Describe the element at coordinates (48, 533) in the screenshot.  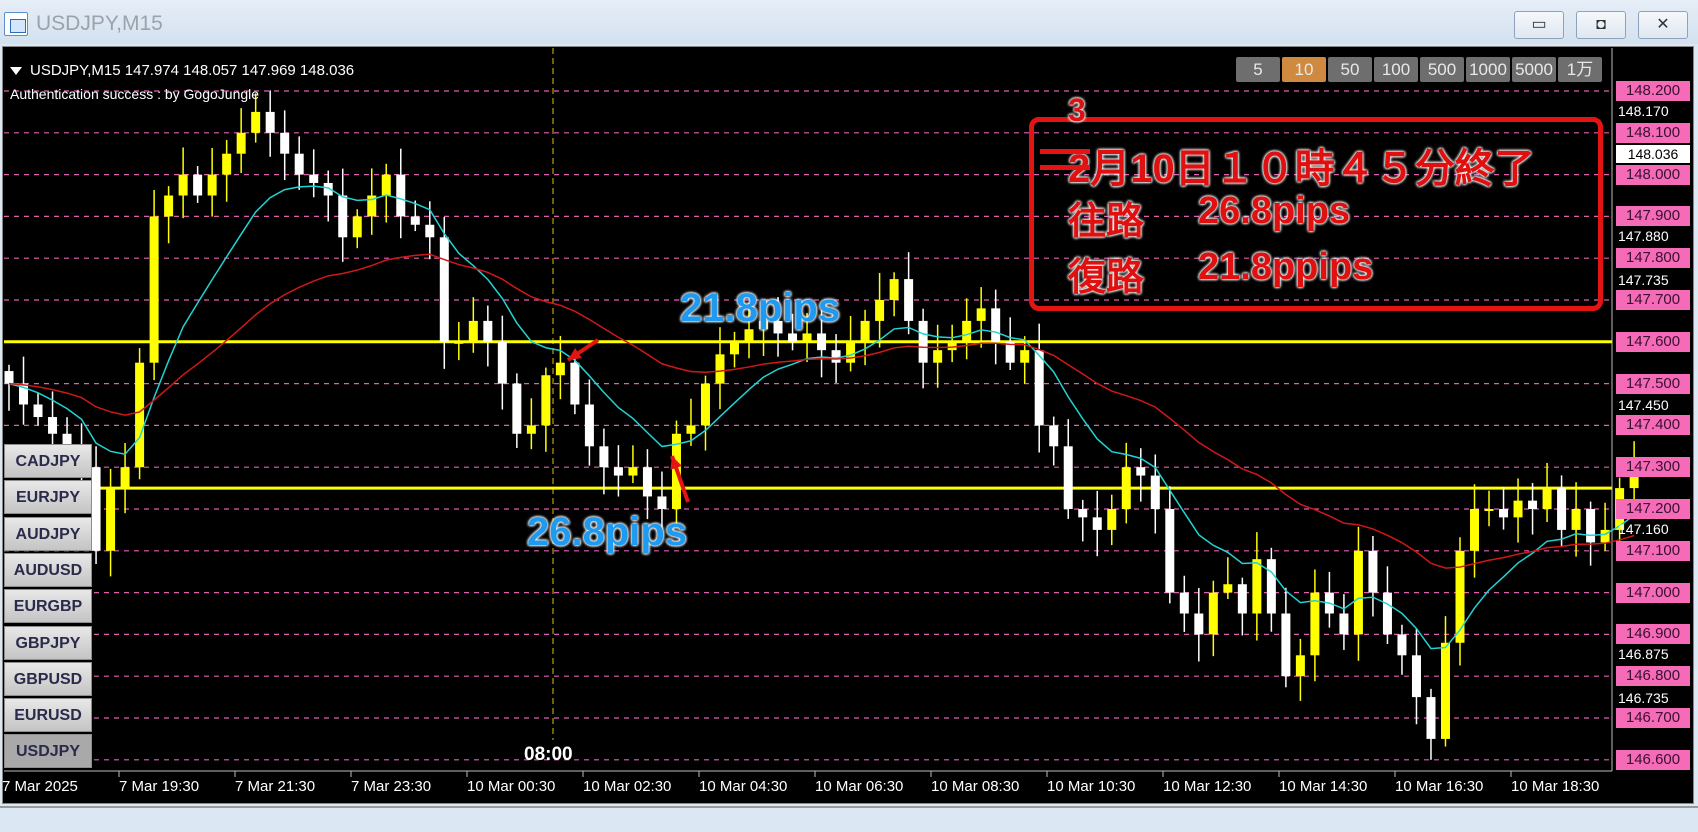
I see `symbol-button-audjpy: AUDJPY` at that location.